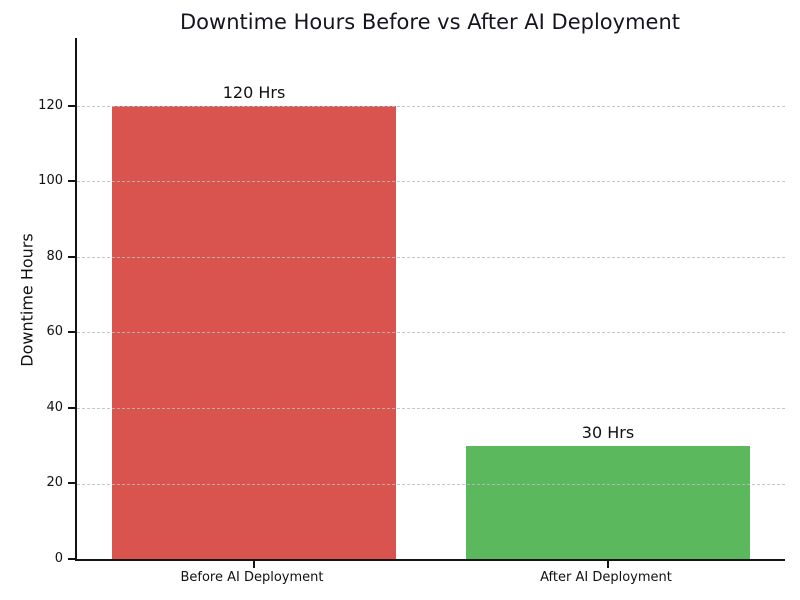 The image size is (800, 600). Describe the element at coordinates (430, 576) in the screenshot. I see `x-axis-tick-labels: Before AI Deployment After AI Deployment` at that location.